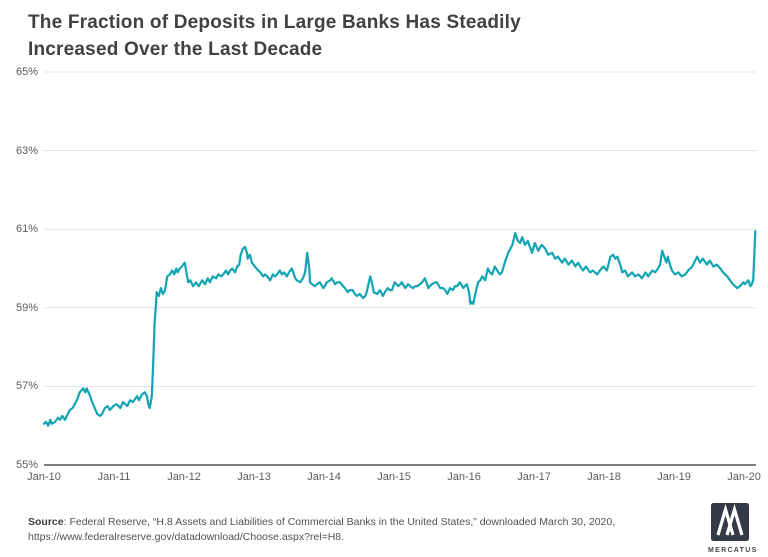 The height and width of the screenshot is (557, 768). Describe the element at coordinates (604, 477) in the screenshot. I see `x-tick-label: Jan-18` at that location.